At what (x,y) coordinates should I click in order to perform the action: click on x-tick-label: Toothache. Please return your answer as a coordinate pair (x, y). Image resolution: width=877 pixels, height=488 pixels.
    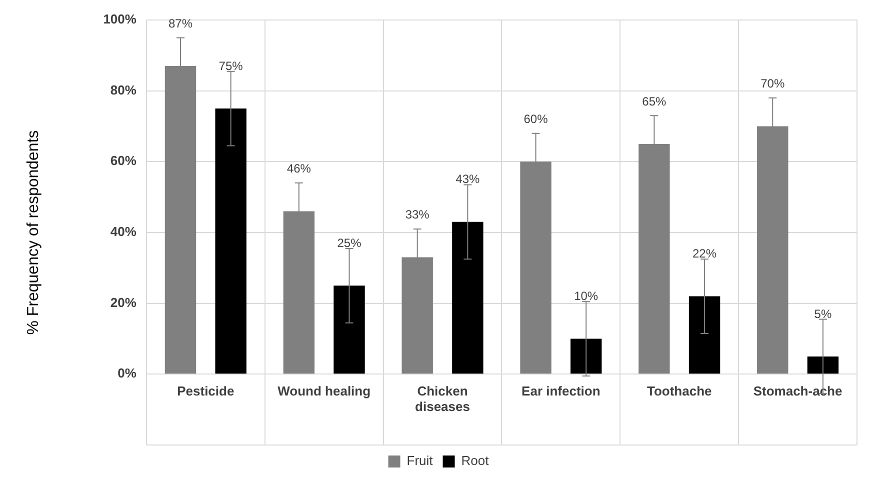
    Looking at the image, I should click on (679, 391).